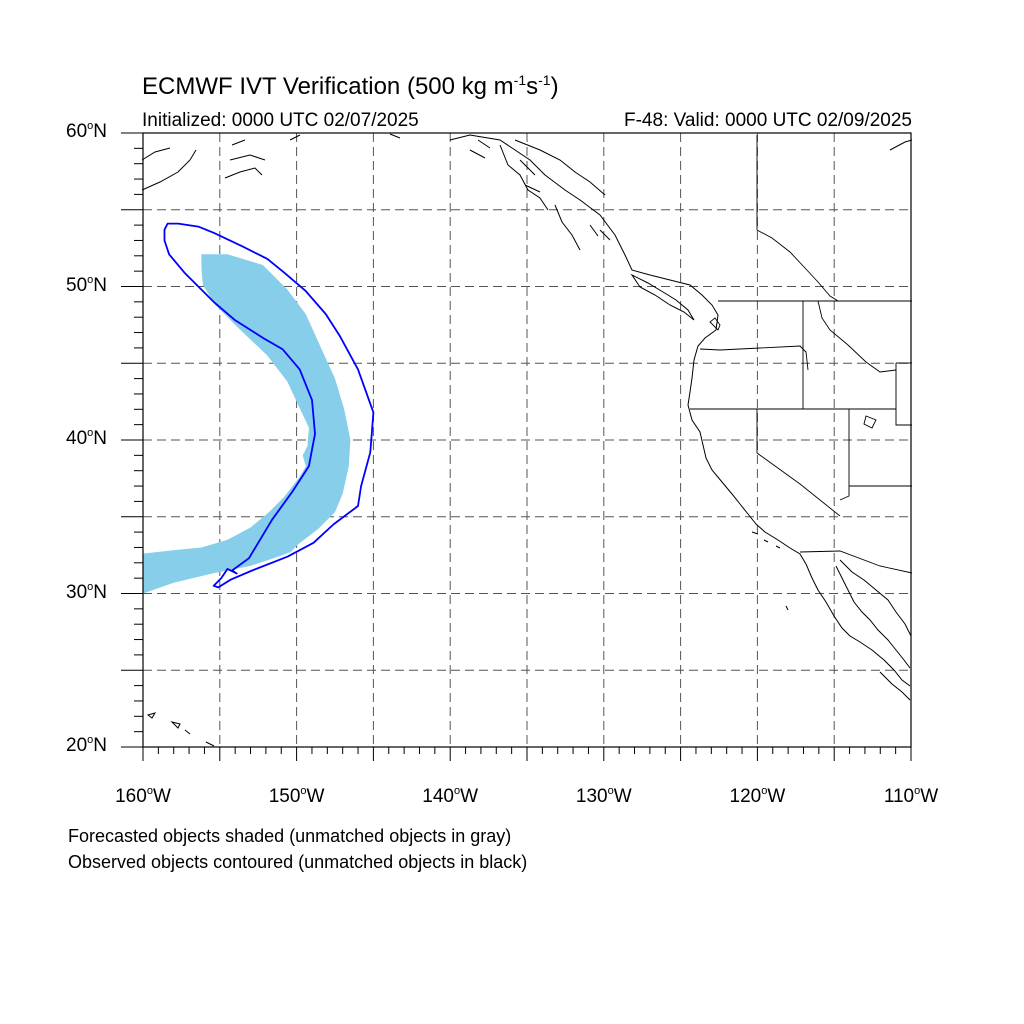 This screenshot has height=1024, width=1024. I want to click on vancouver-island, so click(662, 297).